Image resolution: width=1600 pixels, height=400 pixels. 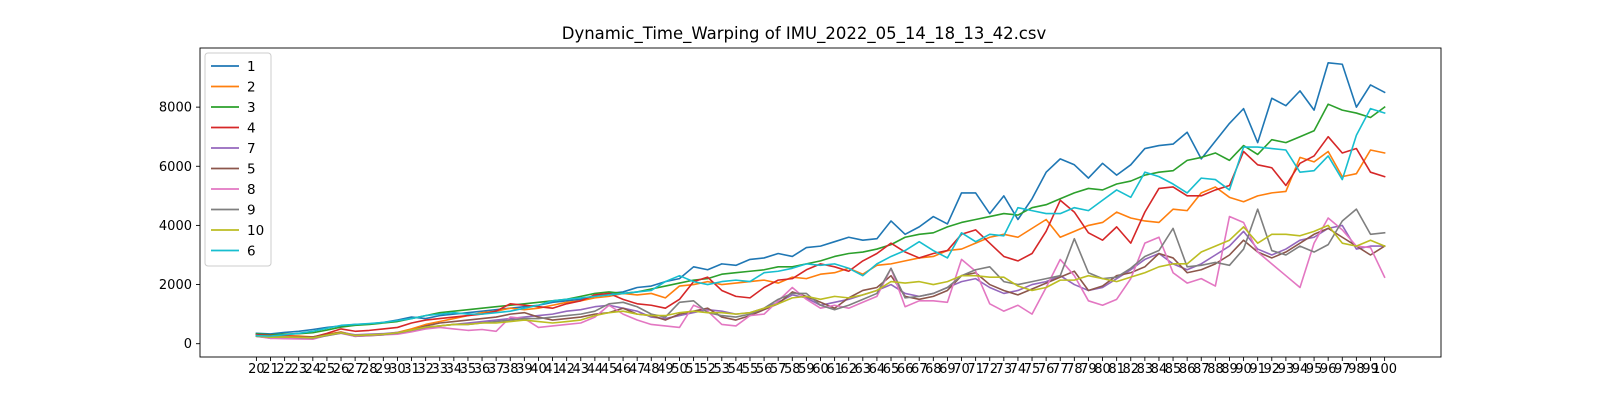 What do you see at coordinates (947, 369) in the screenshot?
I see `x-tick-label: 69` at bounding box center [947, 369].